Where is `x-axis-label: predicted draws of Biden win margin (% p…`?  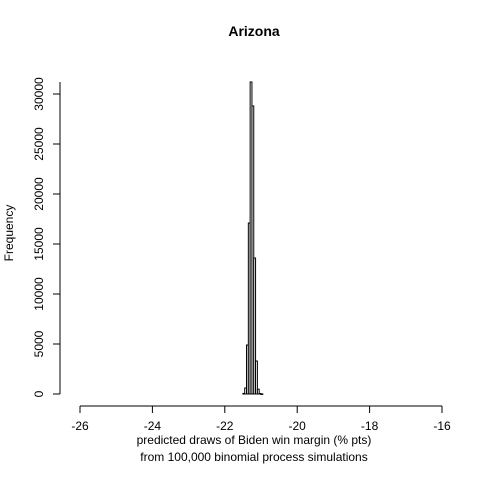
x-axis-label: predicted draws of Biden win margin (% p… is located at coordinates (254, 440).